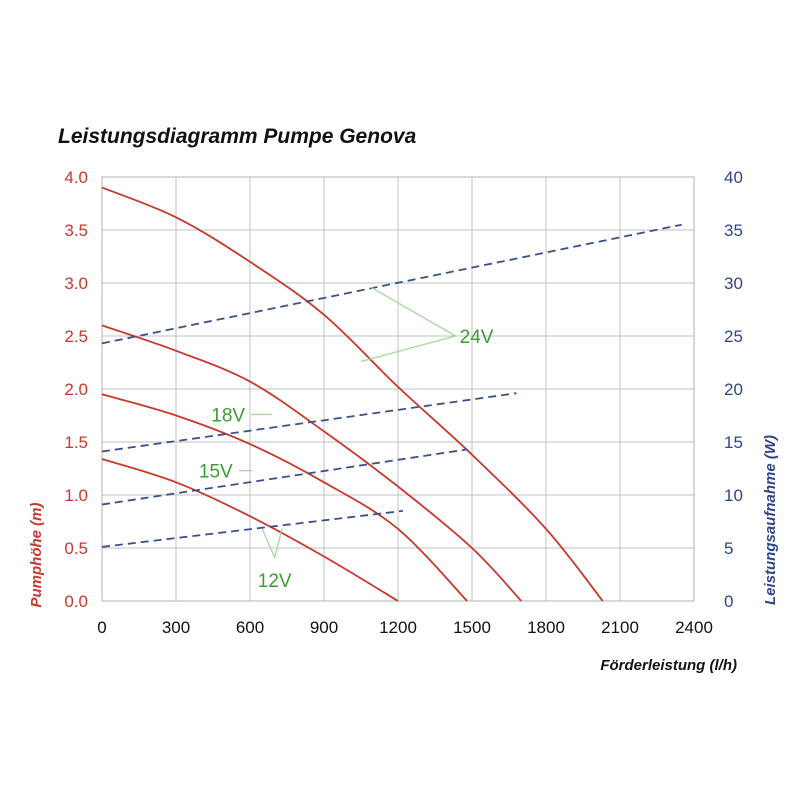 The width and height of the screenshot is (800, 805). I want to click on y-left-tick-label: 4.0, so click(76, 177).